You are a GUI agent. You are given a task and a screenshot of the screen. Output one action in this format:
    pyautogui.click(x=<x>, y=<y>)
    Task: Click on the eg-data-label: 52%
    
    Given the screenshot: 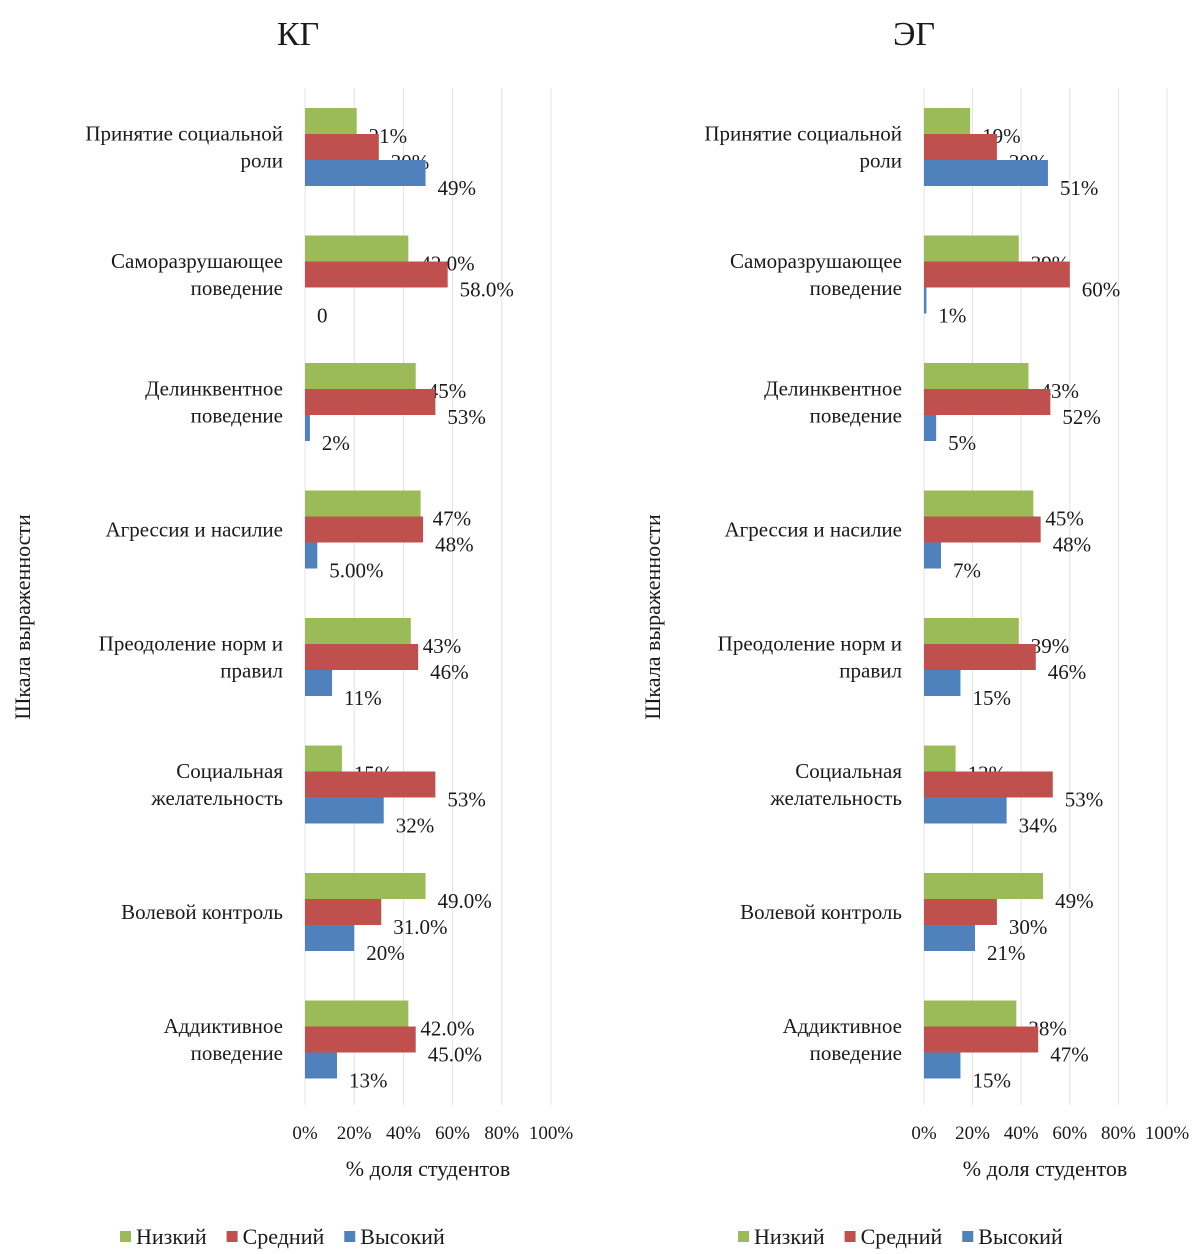 What is the action you would take?
    pyautogui.click(x=1081, y=417)
    